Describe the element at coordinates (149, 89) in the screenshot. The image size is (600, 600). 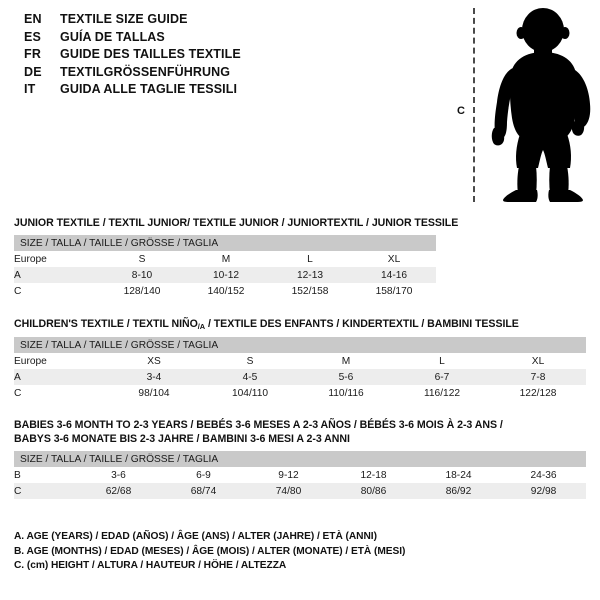
I see `guide-title-it: GUIDA ALLE TAGLIE TESSILI` at that location.